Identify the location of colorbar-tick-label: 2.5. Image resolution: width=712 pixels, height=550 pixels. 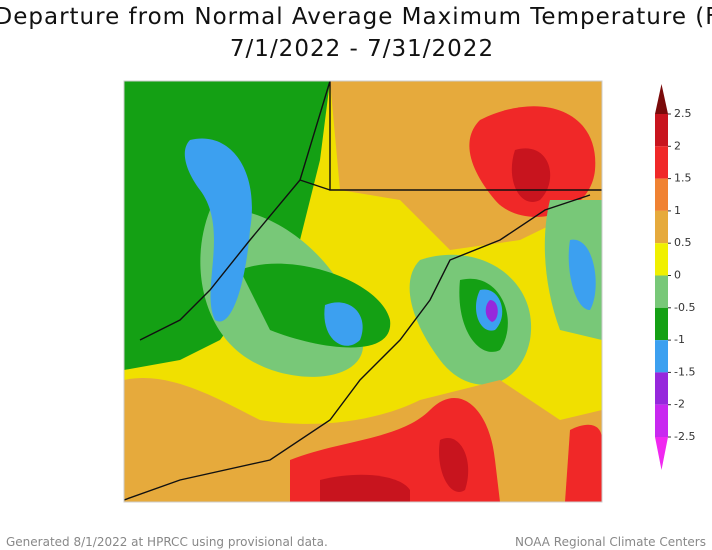
(683, 113).